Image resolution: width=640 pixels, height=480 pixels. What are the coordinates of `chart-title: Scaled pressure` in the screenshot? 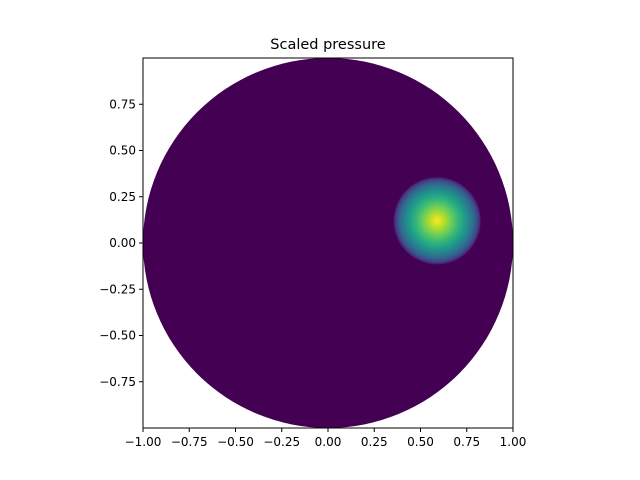 It's located at (328, 45).